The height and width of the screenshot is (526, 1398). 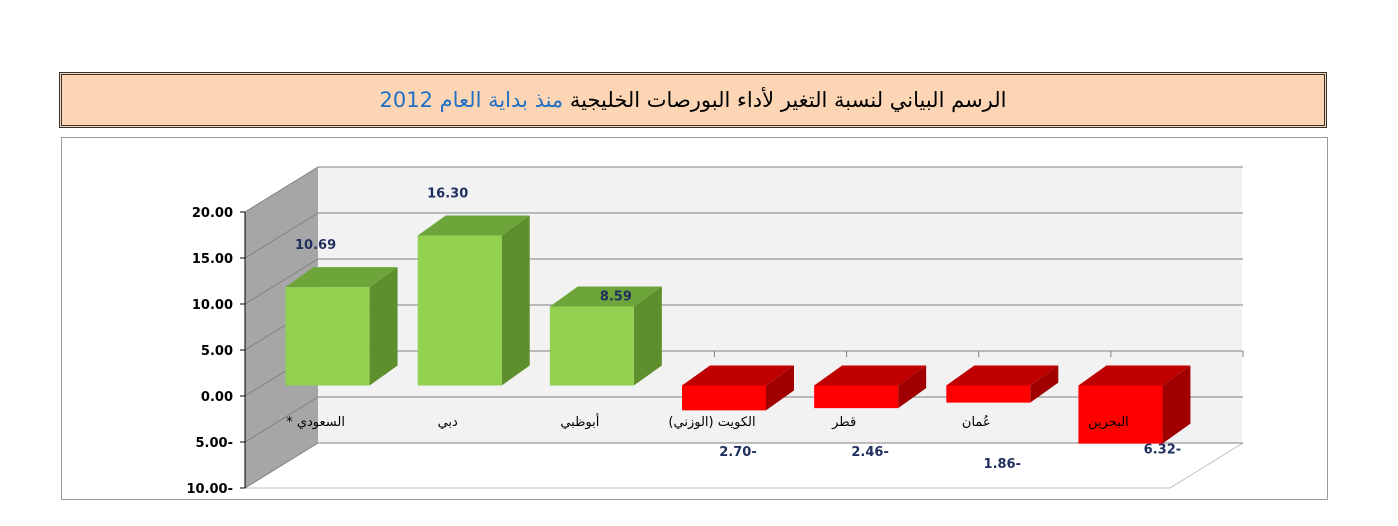 What do you see at coordinates (471, 100) in the screenshot?
I see `chart-title-accent: منذ بداية العام 2012` at bounding box center [471, 100].